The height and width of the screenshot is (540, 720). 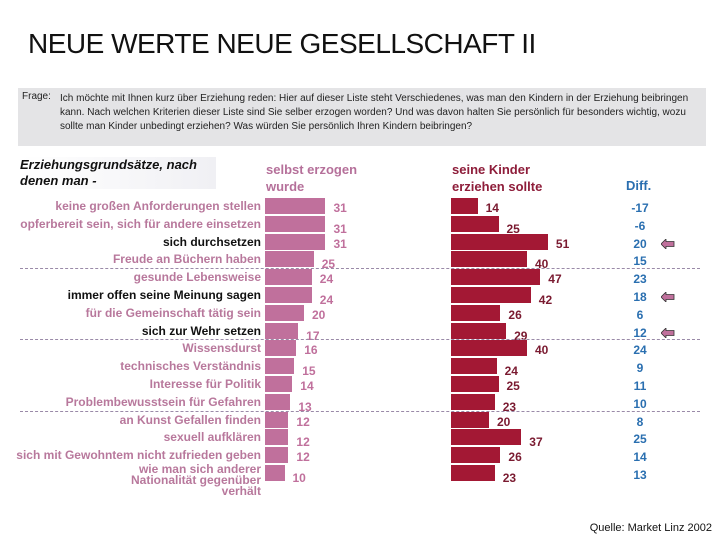 What do you see at coordinates (640, 350) in the screenshot?
I see `diff-value: 24` at bounding box center [640, 350].